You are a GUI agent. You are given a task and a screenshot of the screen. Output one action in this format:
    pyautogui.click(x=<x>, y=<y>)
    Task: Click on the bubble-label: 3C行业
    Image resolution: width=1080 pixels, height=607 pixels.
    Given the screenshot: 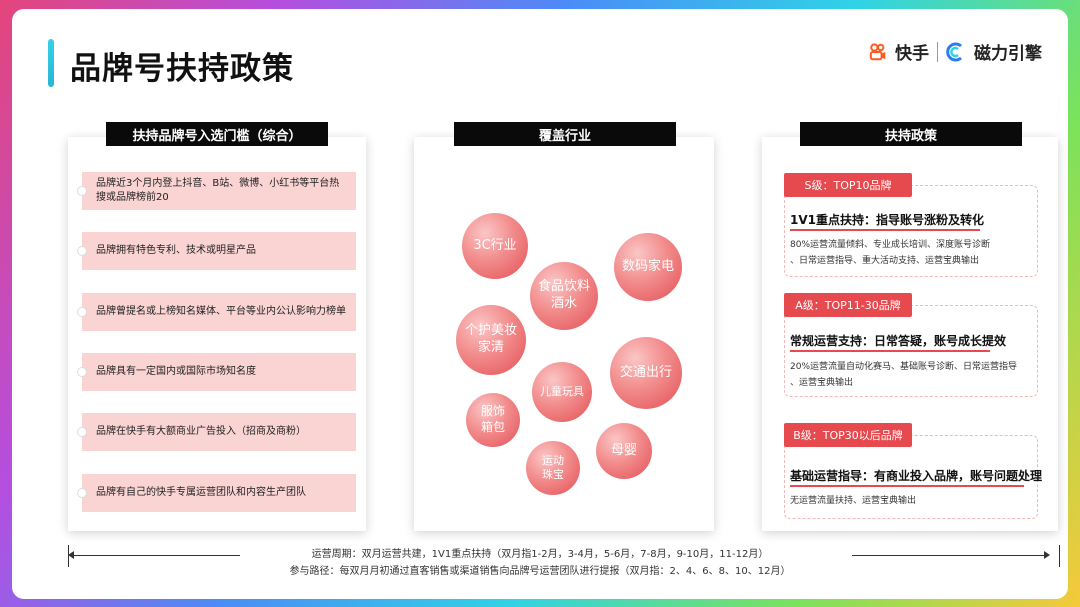 What is the action you would take?
    pyautogui.click(x=495, y=245)
    